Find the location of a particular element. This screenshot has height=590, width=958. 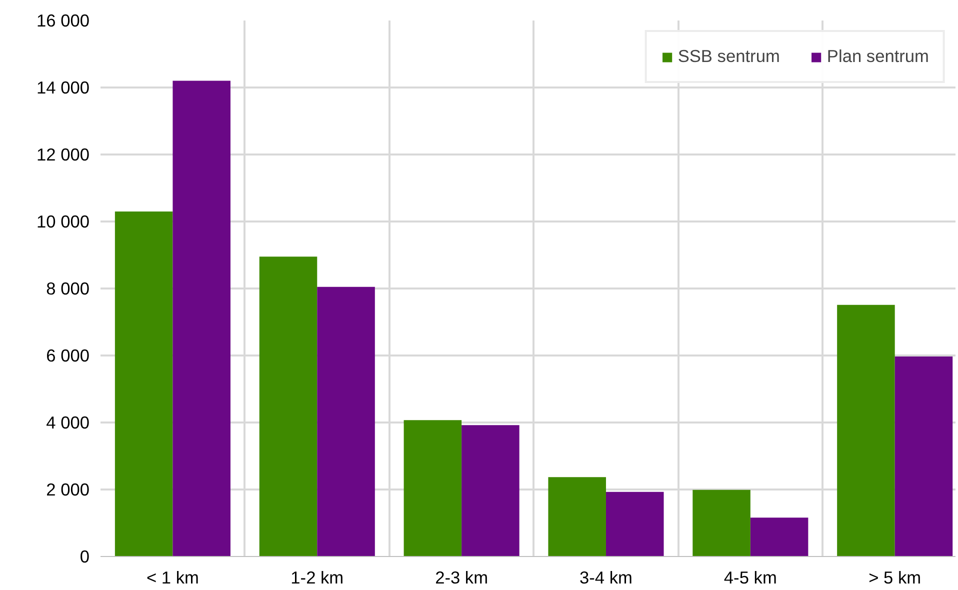

x-tick-label: > 5 km is located at coordinates (895, 578).